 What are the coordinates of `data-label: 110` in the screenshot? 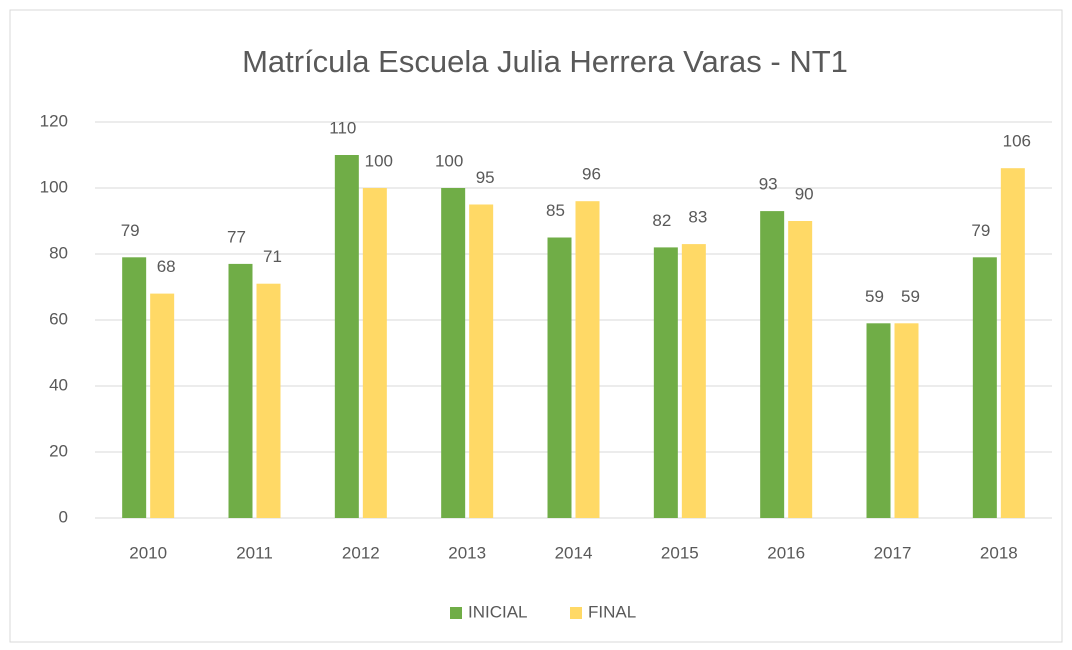 It's located at (342, 127).